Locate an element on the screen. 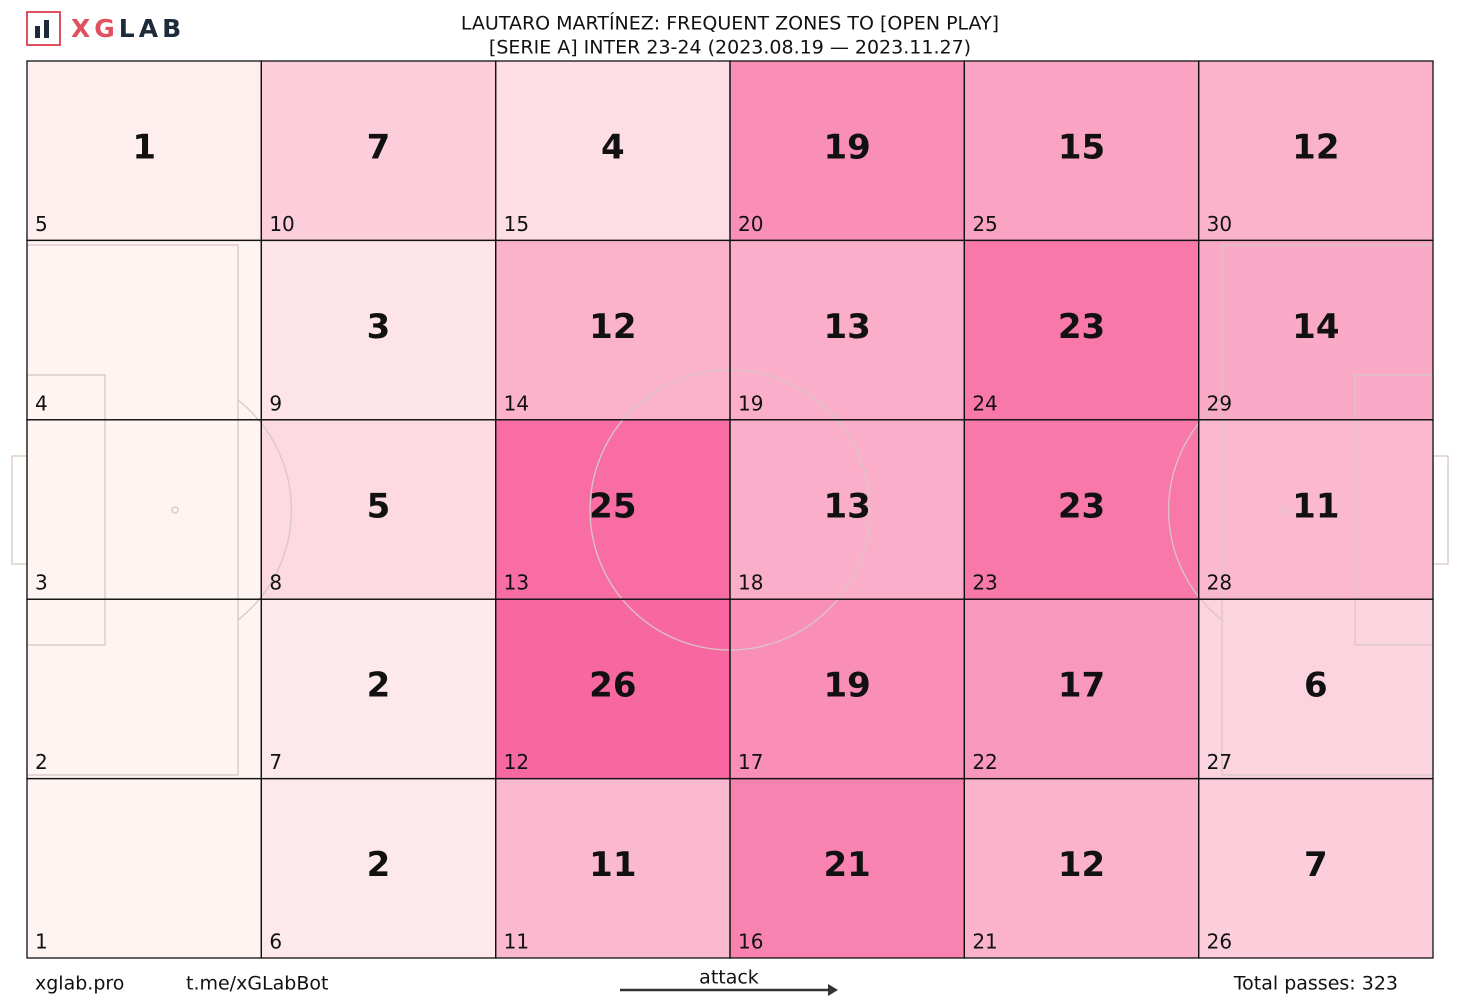 This screenshot has height=1008, width=1460. zone-value: 15 is located at coordinates (1081, 148).